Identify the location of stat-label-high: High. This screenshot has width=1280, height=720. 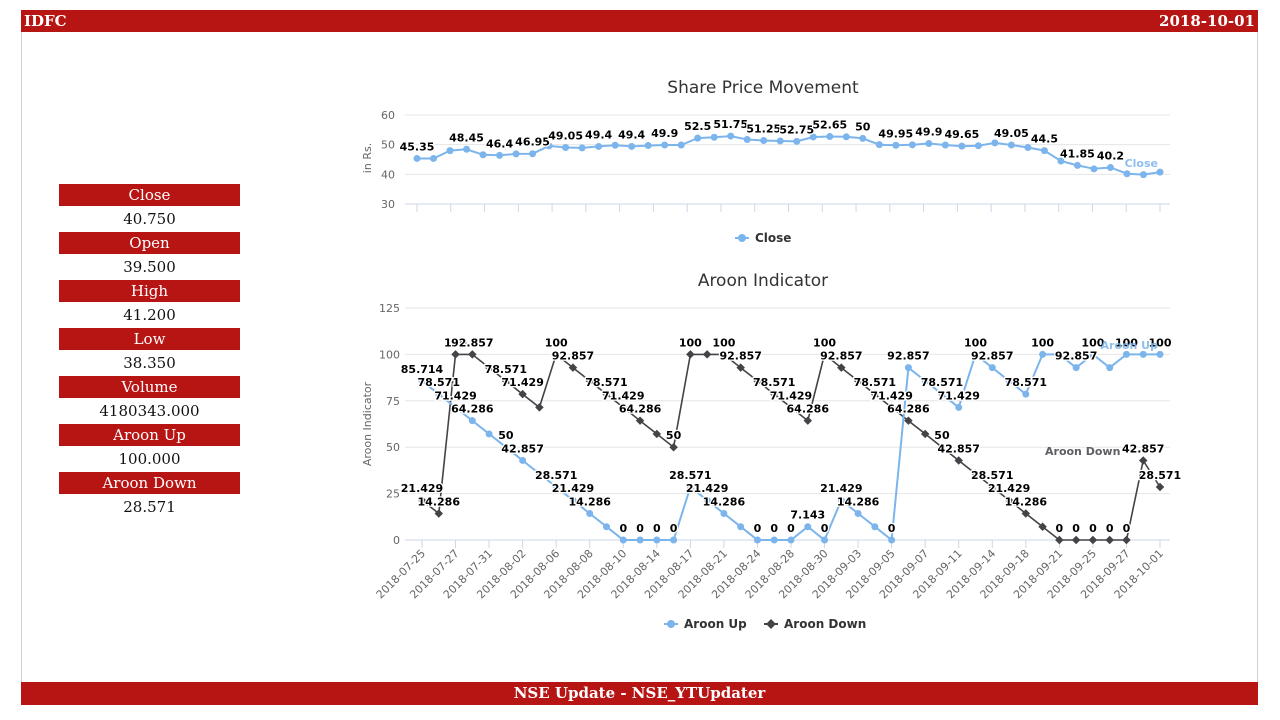
(149, 291).